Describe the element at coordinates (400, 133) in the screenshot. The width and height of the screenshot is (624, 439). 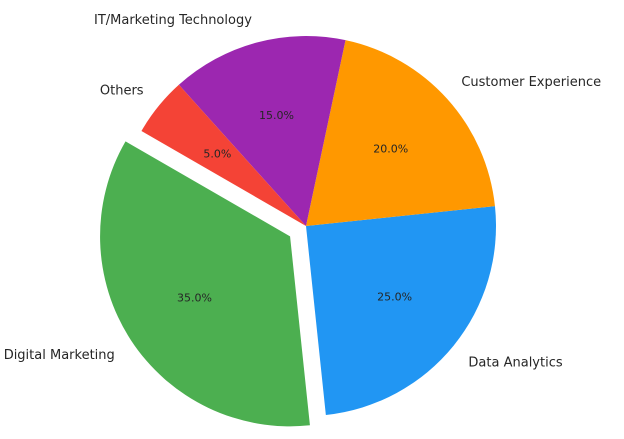
I see `pie-slice-customer-experience` at that location.